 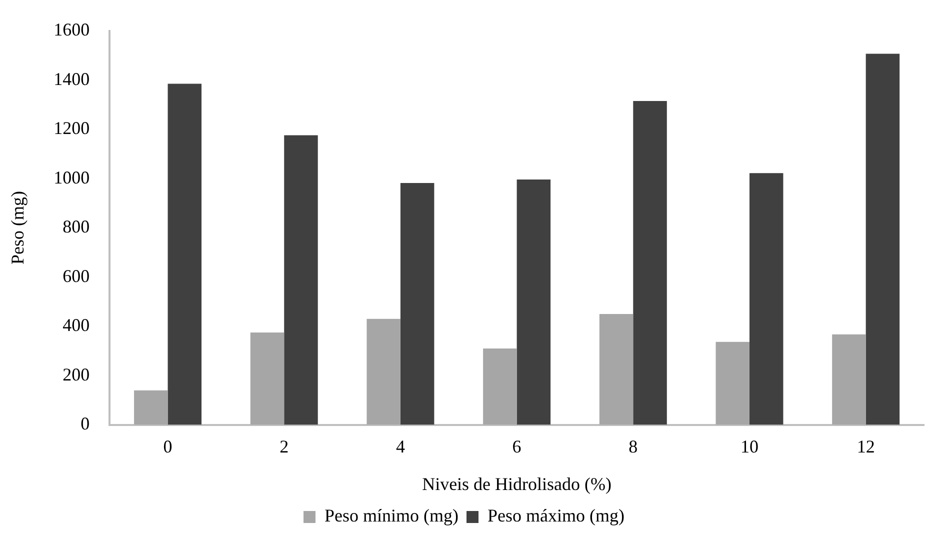 I want to click on x-tick-label: 6, so click(x=517, y=446).